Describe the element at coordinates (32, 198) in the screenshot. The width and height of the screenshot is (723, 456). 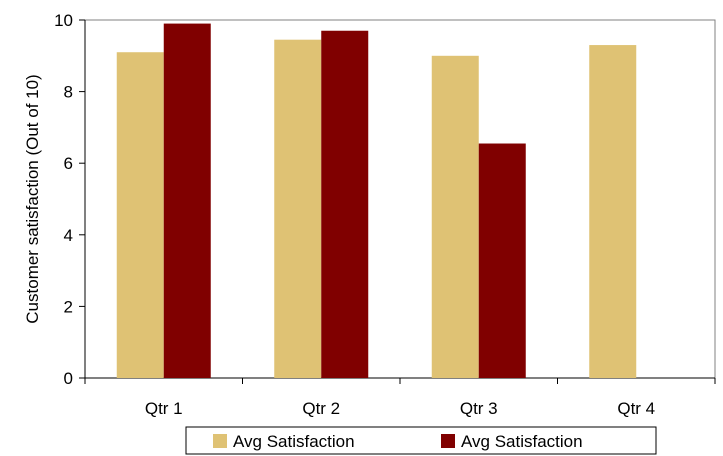
I see `y-axis-title: Customer satisfaction (Out of 10)` at that location.